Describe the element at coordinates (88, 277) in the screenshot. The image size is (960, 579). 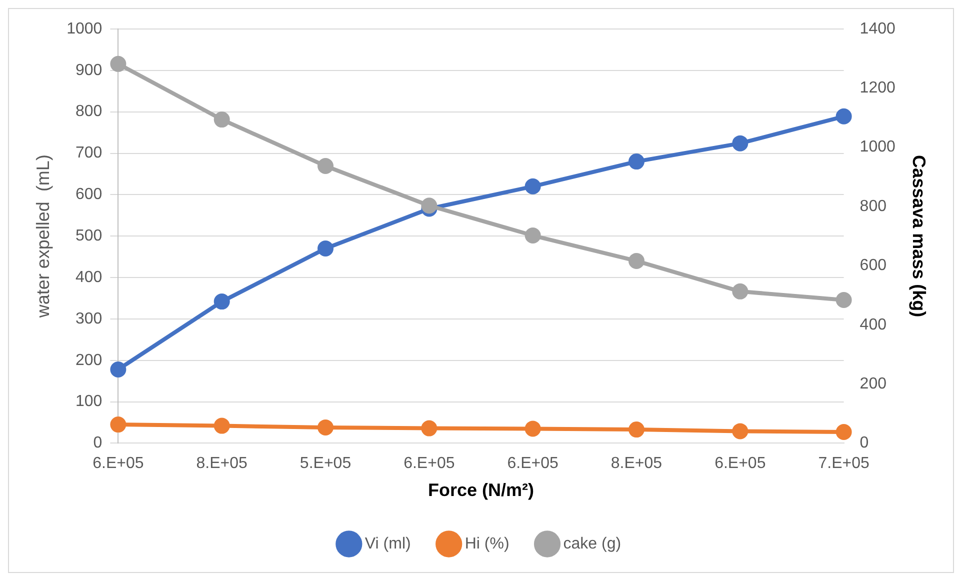
I see `y-tick-label: 400` at that location.